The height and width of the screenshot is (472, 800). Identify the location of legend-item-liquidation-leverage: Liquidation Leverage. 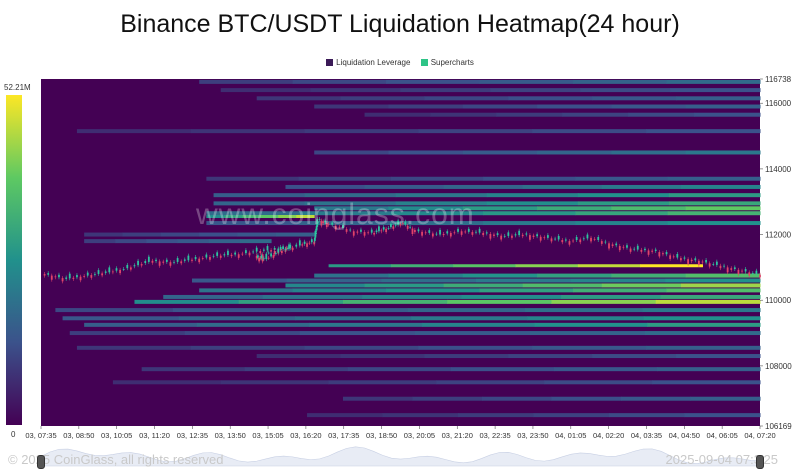
(368, 62).